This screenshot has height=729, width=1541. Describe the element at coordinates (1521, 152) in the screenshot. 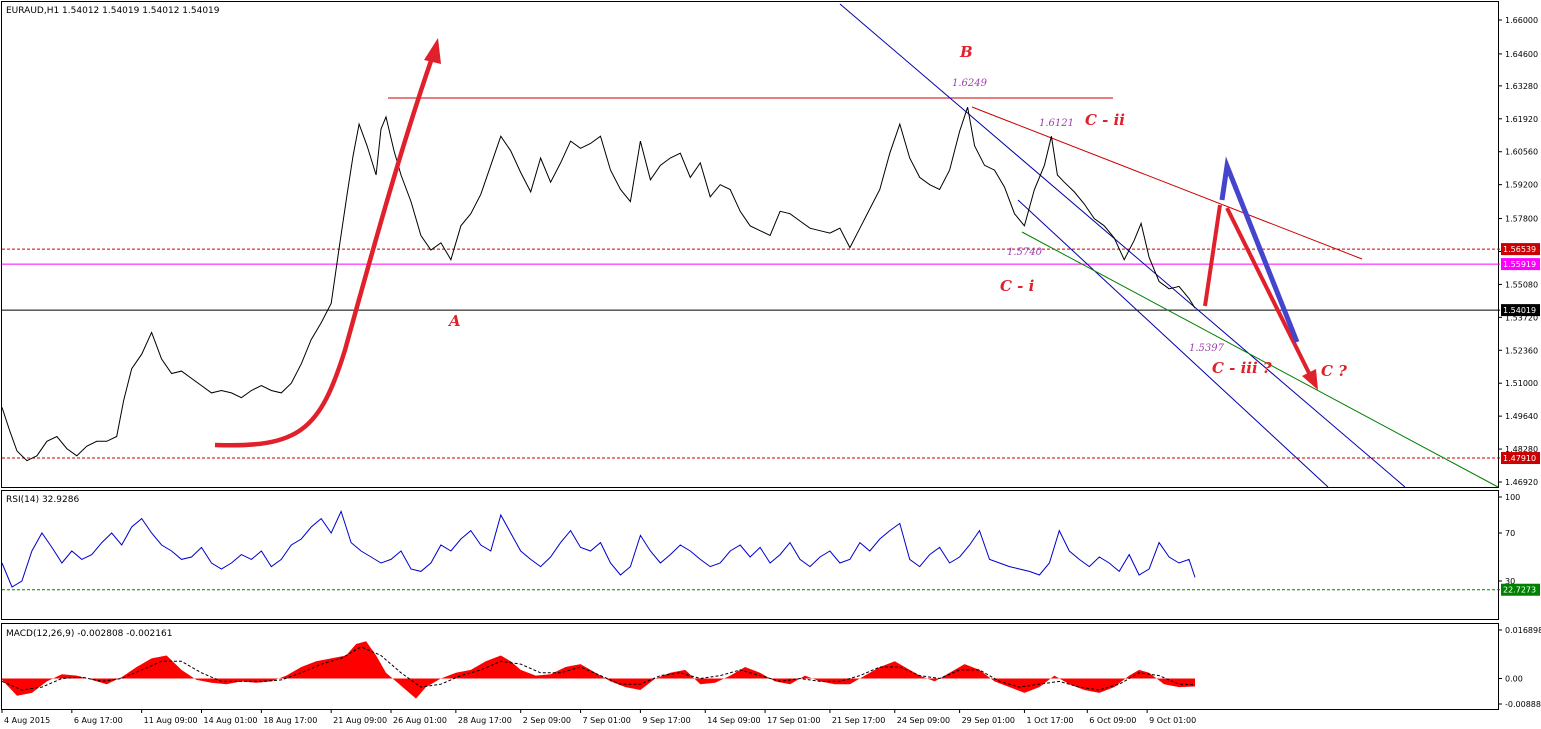

I see `price-tick-label: 1.60560` at that location.